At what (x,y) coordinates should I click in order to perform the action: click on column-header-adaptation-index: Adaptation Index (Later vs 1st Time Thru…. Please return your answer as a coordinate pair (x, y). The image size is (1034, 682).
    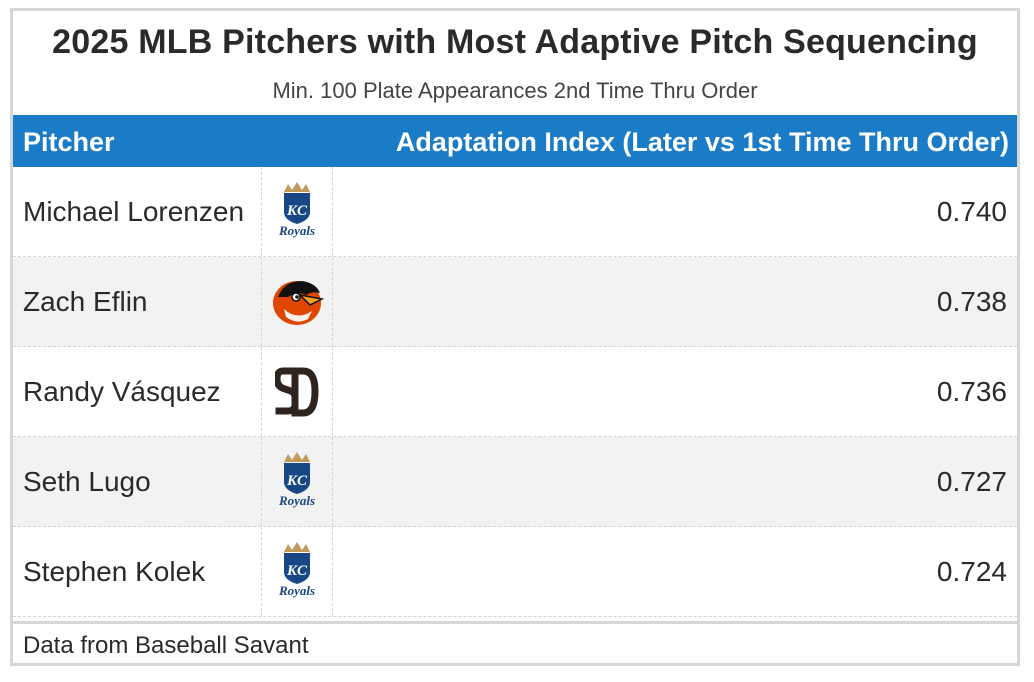
    Looking at the image, I should click on (702, 142).